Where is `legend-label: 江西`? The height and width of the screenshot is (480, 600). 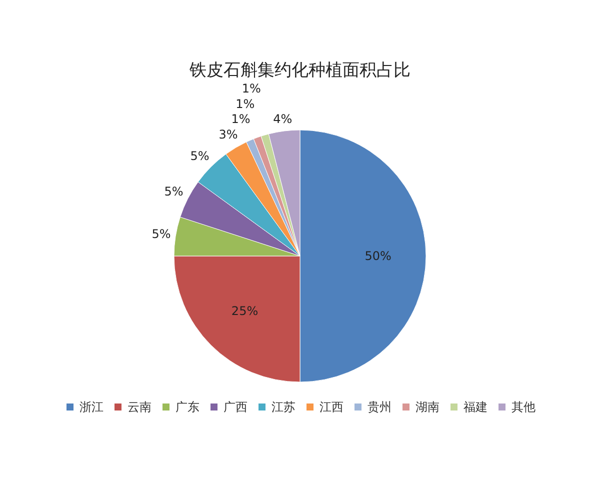
legend-label: 江西 is located at coordinates (332, 407).